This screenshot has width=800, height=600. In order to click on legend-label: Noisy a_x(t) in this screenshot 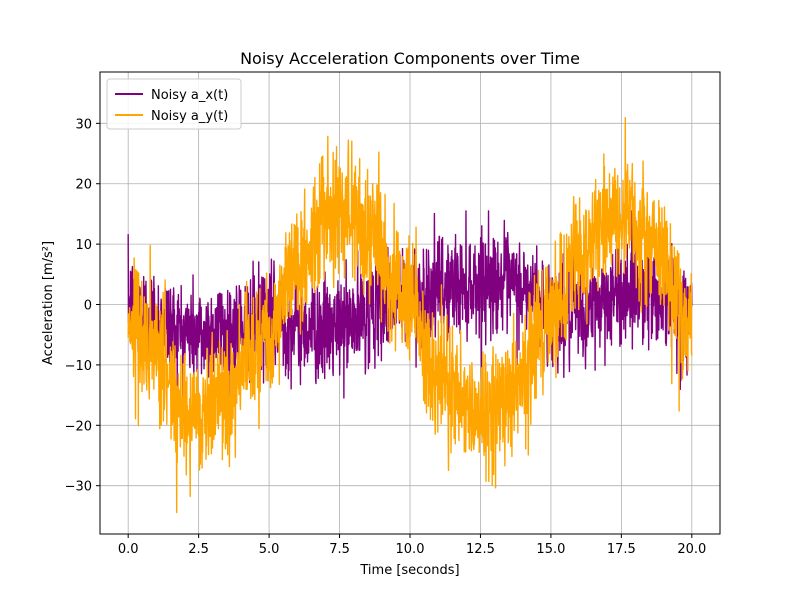, I will do `click(189, 95)`.